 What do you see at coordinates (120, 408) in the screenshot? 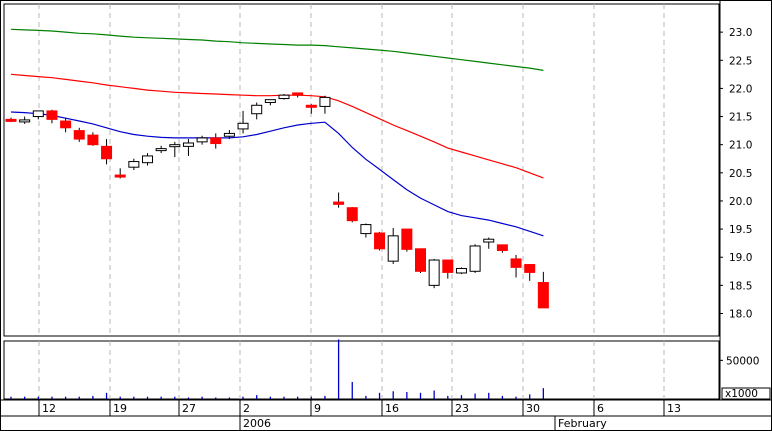
I see `x-tick-label: 19` at bounding box center [120, 408].